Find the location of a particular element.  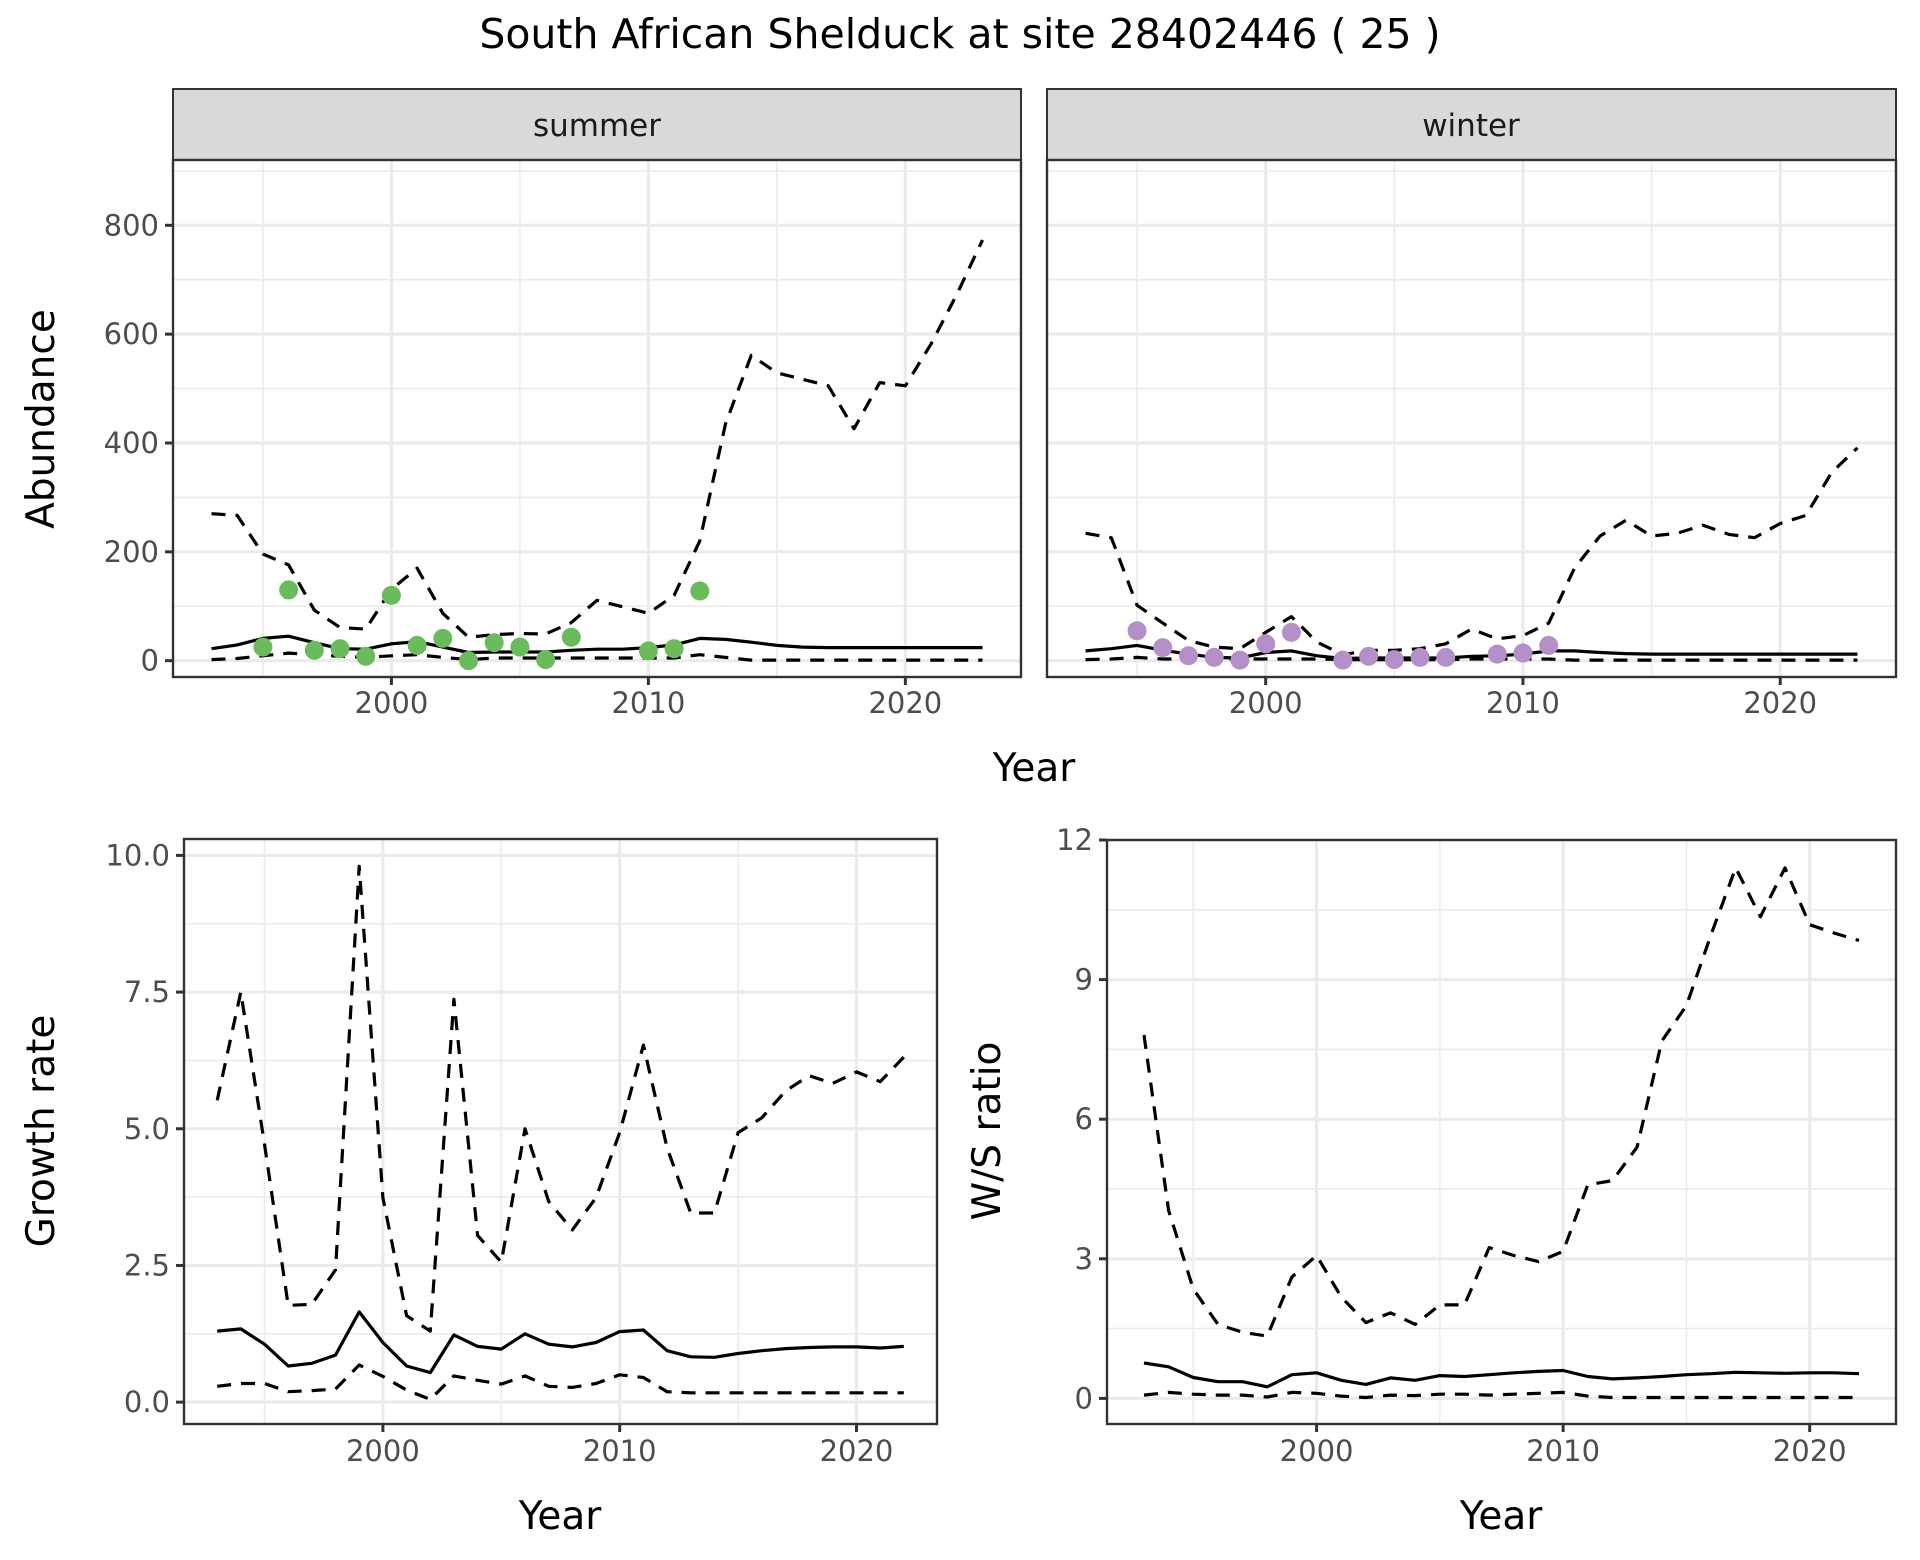

y-tick-label: 12 is located at coordinates (1074, 840).